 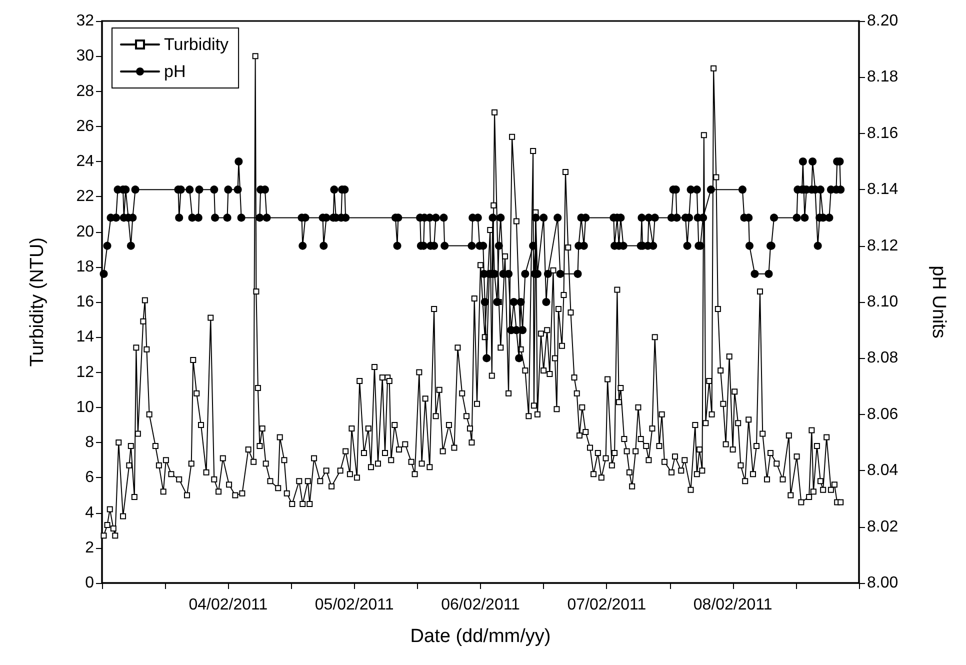 I want to click on y2-tick-label: 8.02, so click(x=882, y=527).